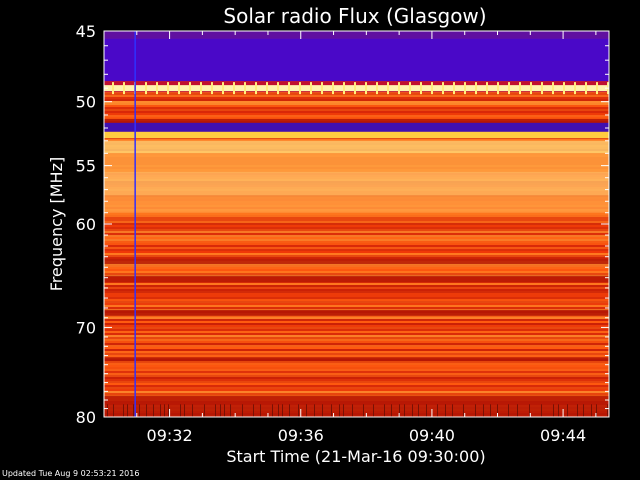  What do you see at coordinates (356, 60) in the screenshot?
I see `low-flux-band` at bounding box center [356, 60].